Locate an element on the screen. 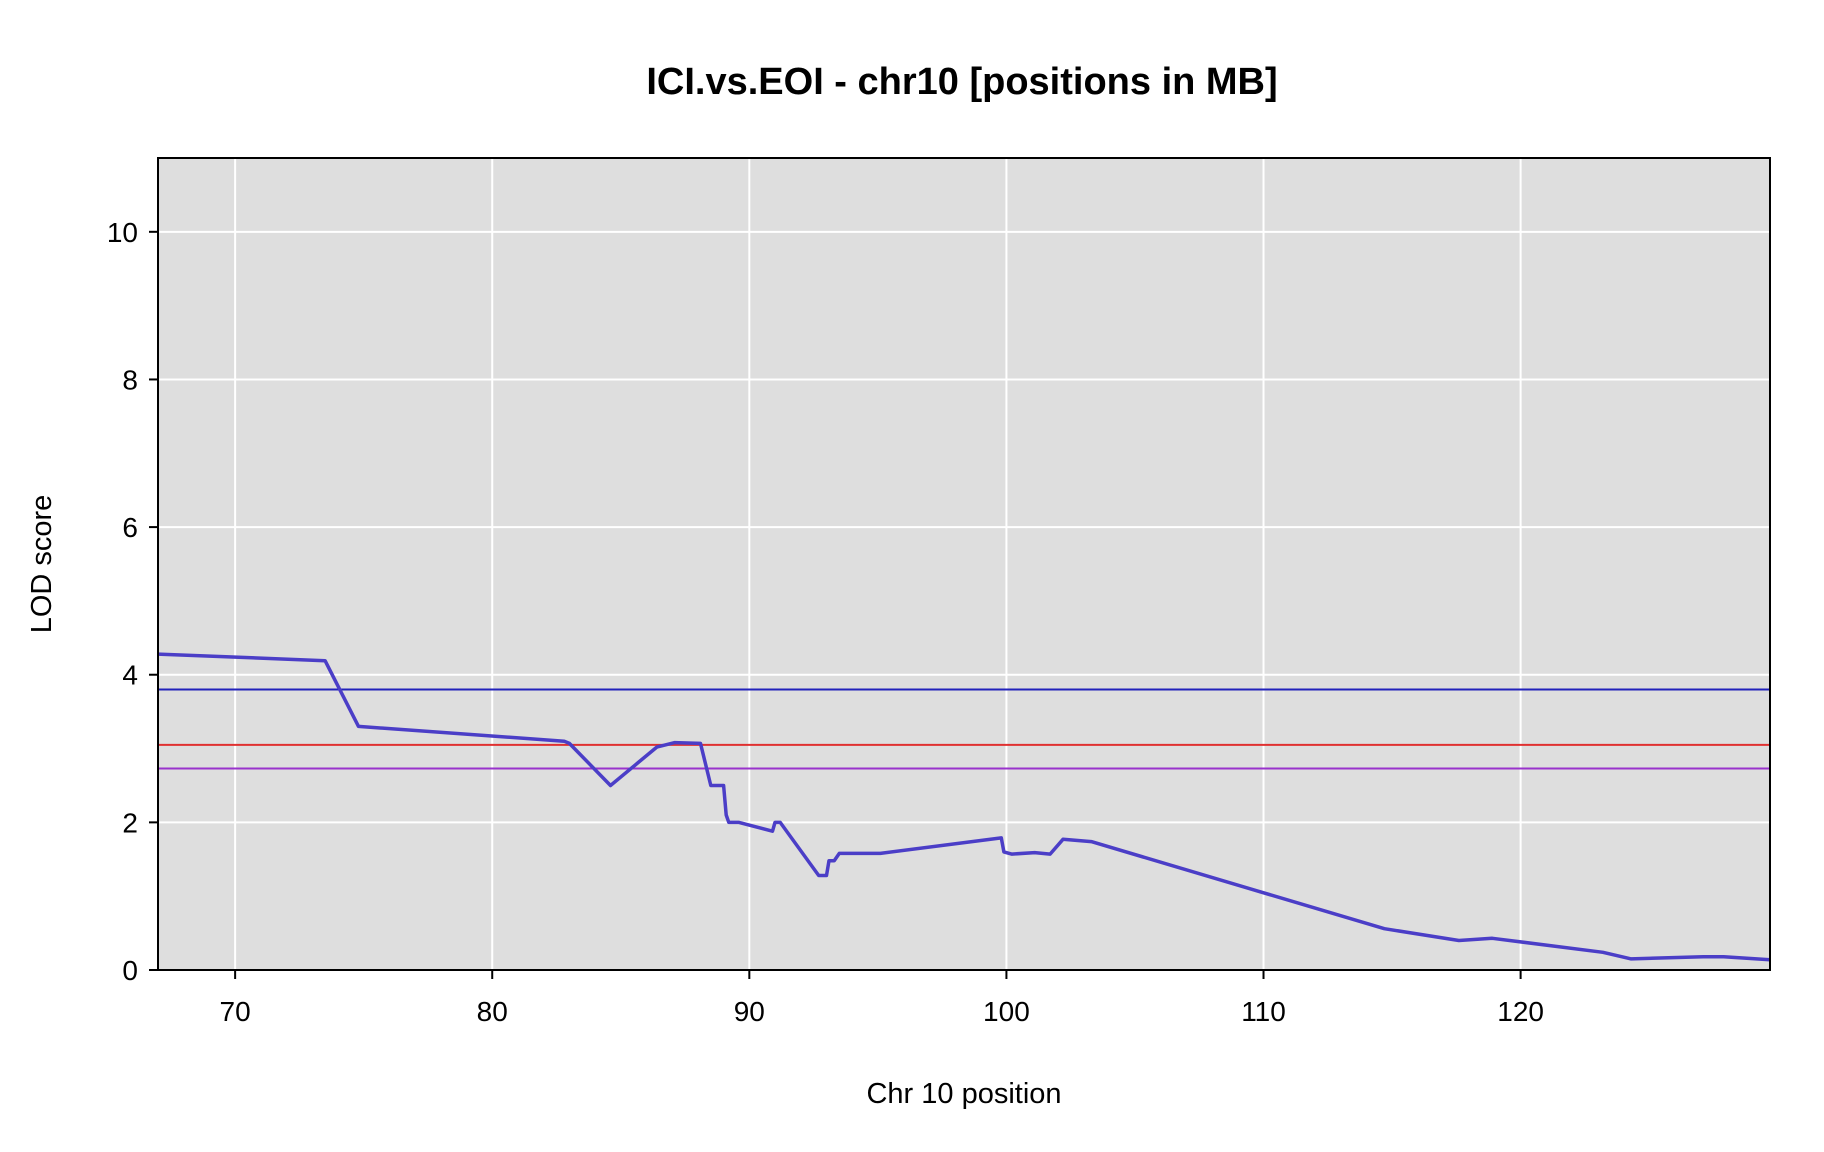 The height and width of the screenshot is (1152, 1824). y-tick-label: 4 is located at coordinates (130, 675).